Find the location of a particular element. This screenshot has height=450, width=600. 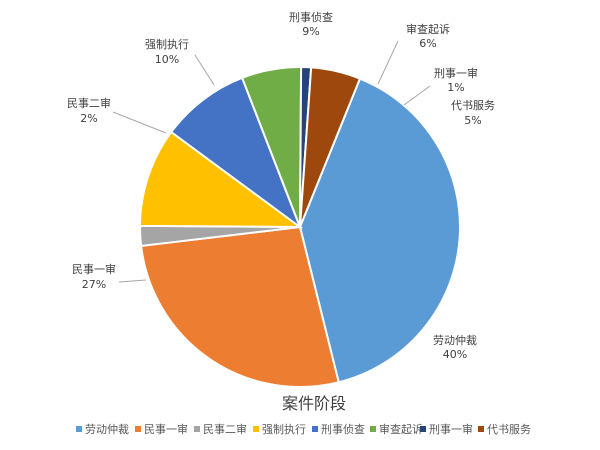

data-label-value: 6% is located at coordinates (427, 43).